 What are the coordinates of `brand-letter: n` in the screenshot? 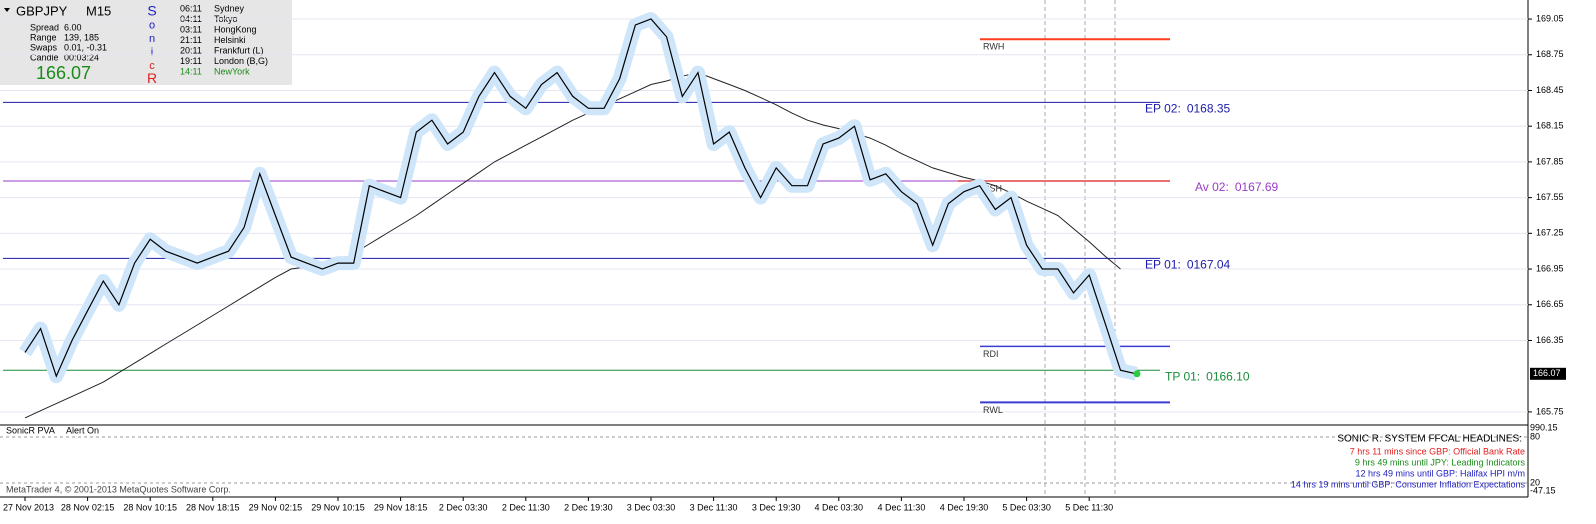 It's located at (152, 39).